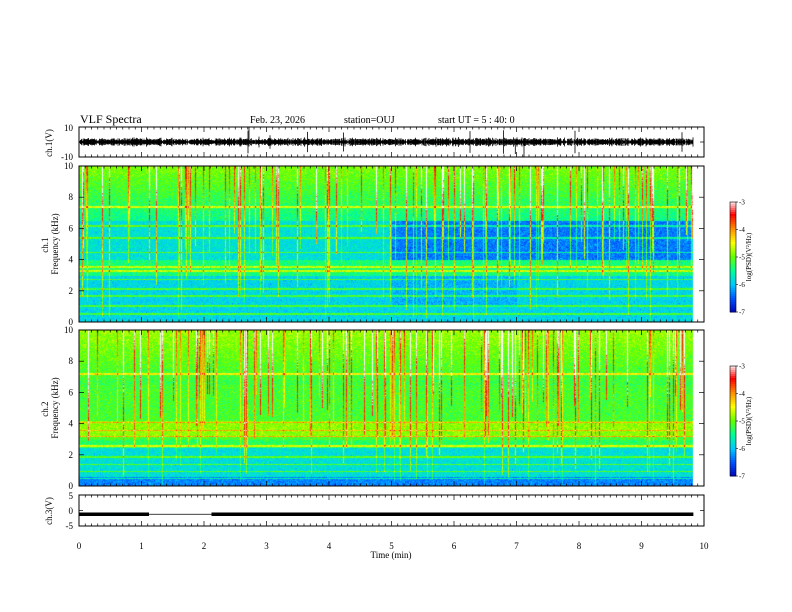  Describe the element at coordinates (579, 546) in the screenshot. I see `x-tick-label: 8` at that location.